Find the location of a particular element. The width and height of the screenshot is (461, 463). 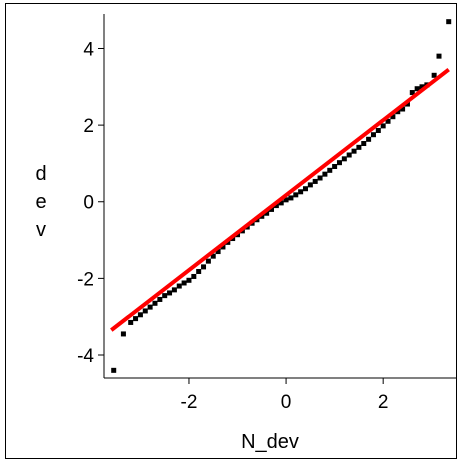

y-tick-label: 2 is located at coordinates (88, 126).